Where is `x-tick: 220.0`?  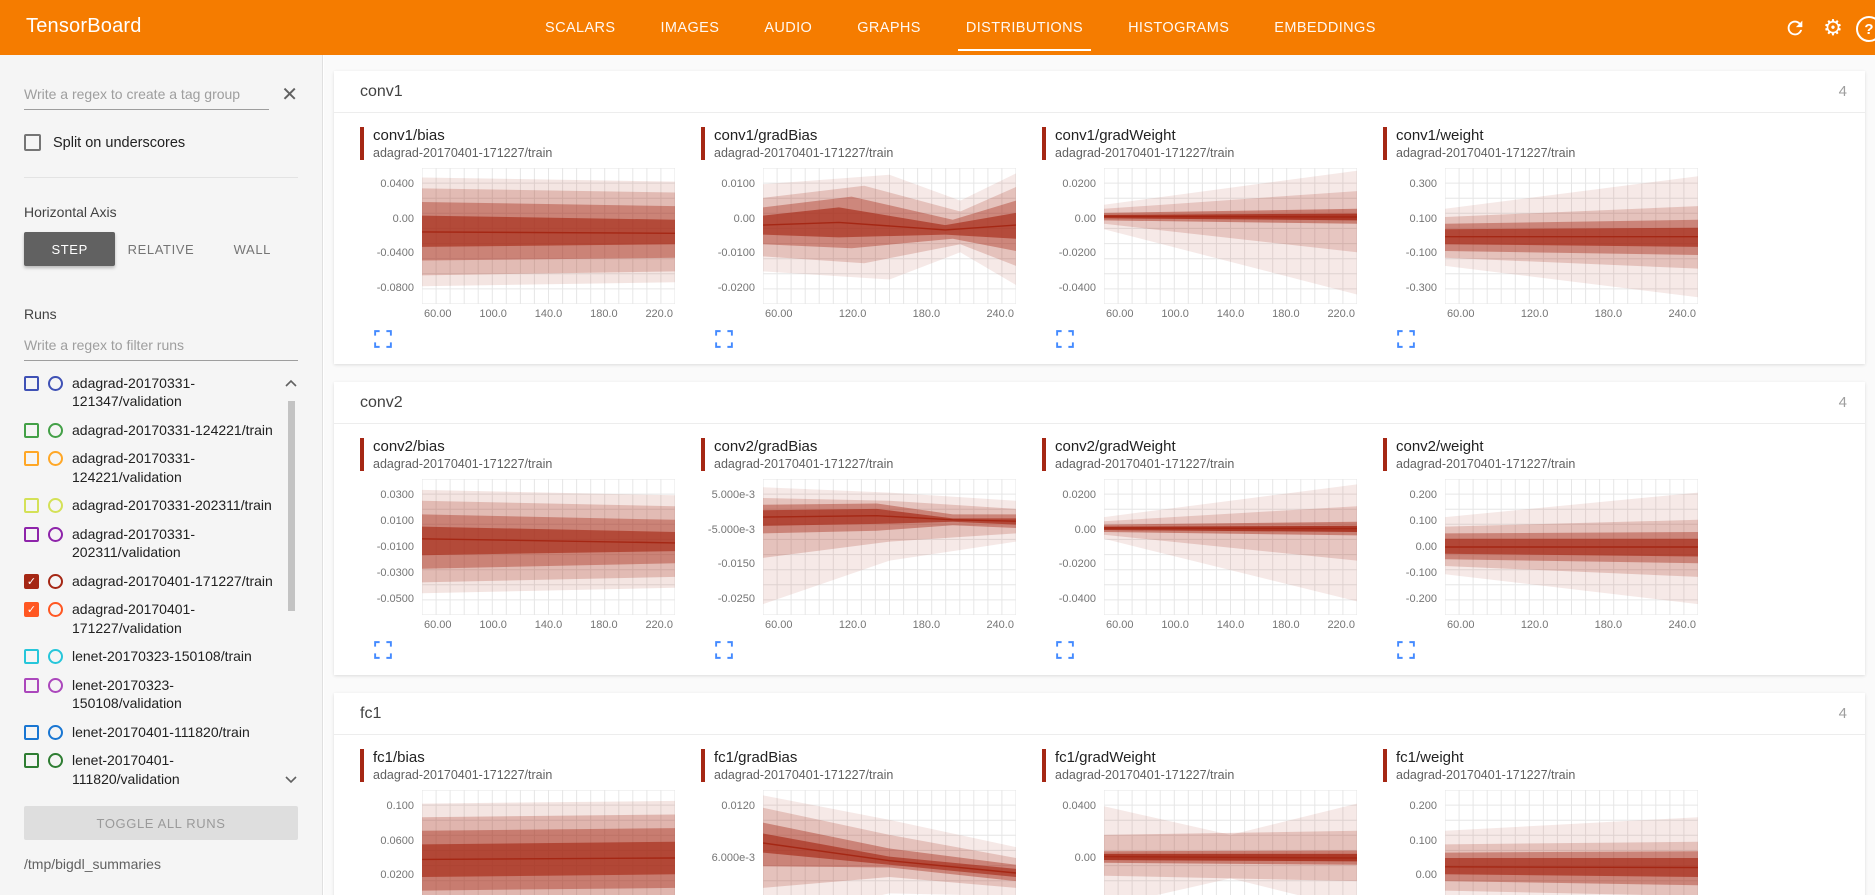
x-tick: 220.0 is located at coordinates (1341, 625).